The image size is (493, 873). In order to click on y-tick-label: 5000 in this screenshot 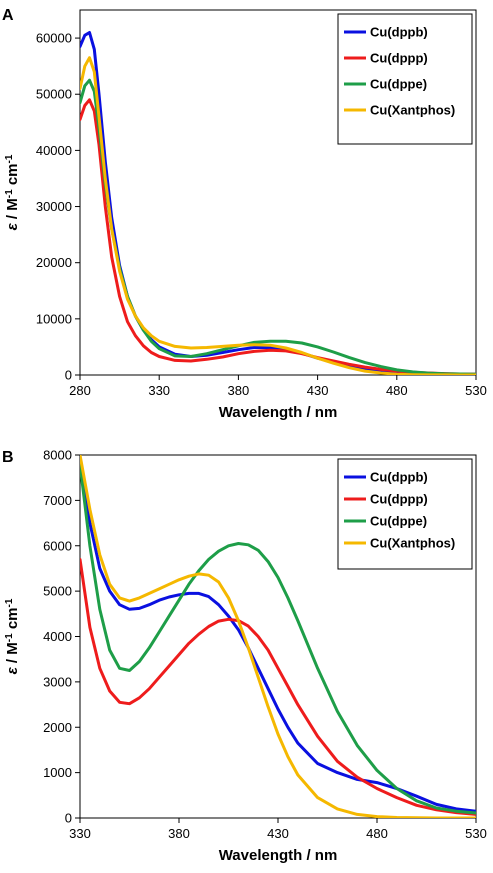, I will do `click(57, 591)`.